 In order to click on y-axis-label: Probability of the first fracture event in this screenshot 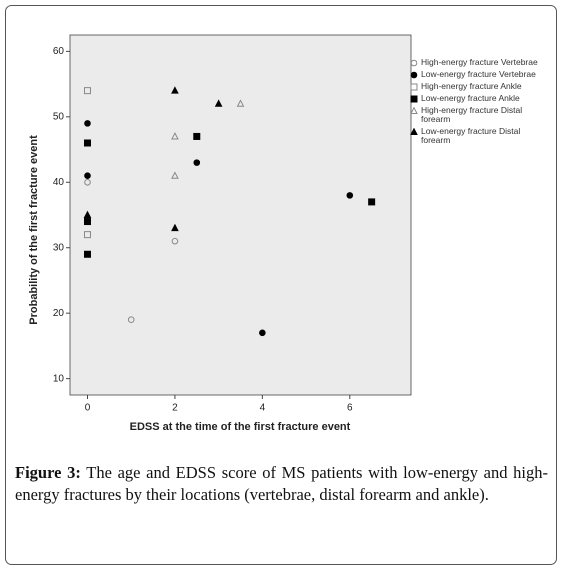, I will do `click(34, 230)`.